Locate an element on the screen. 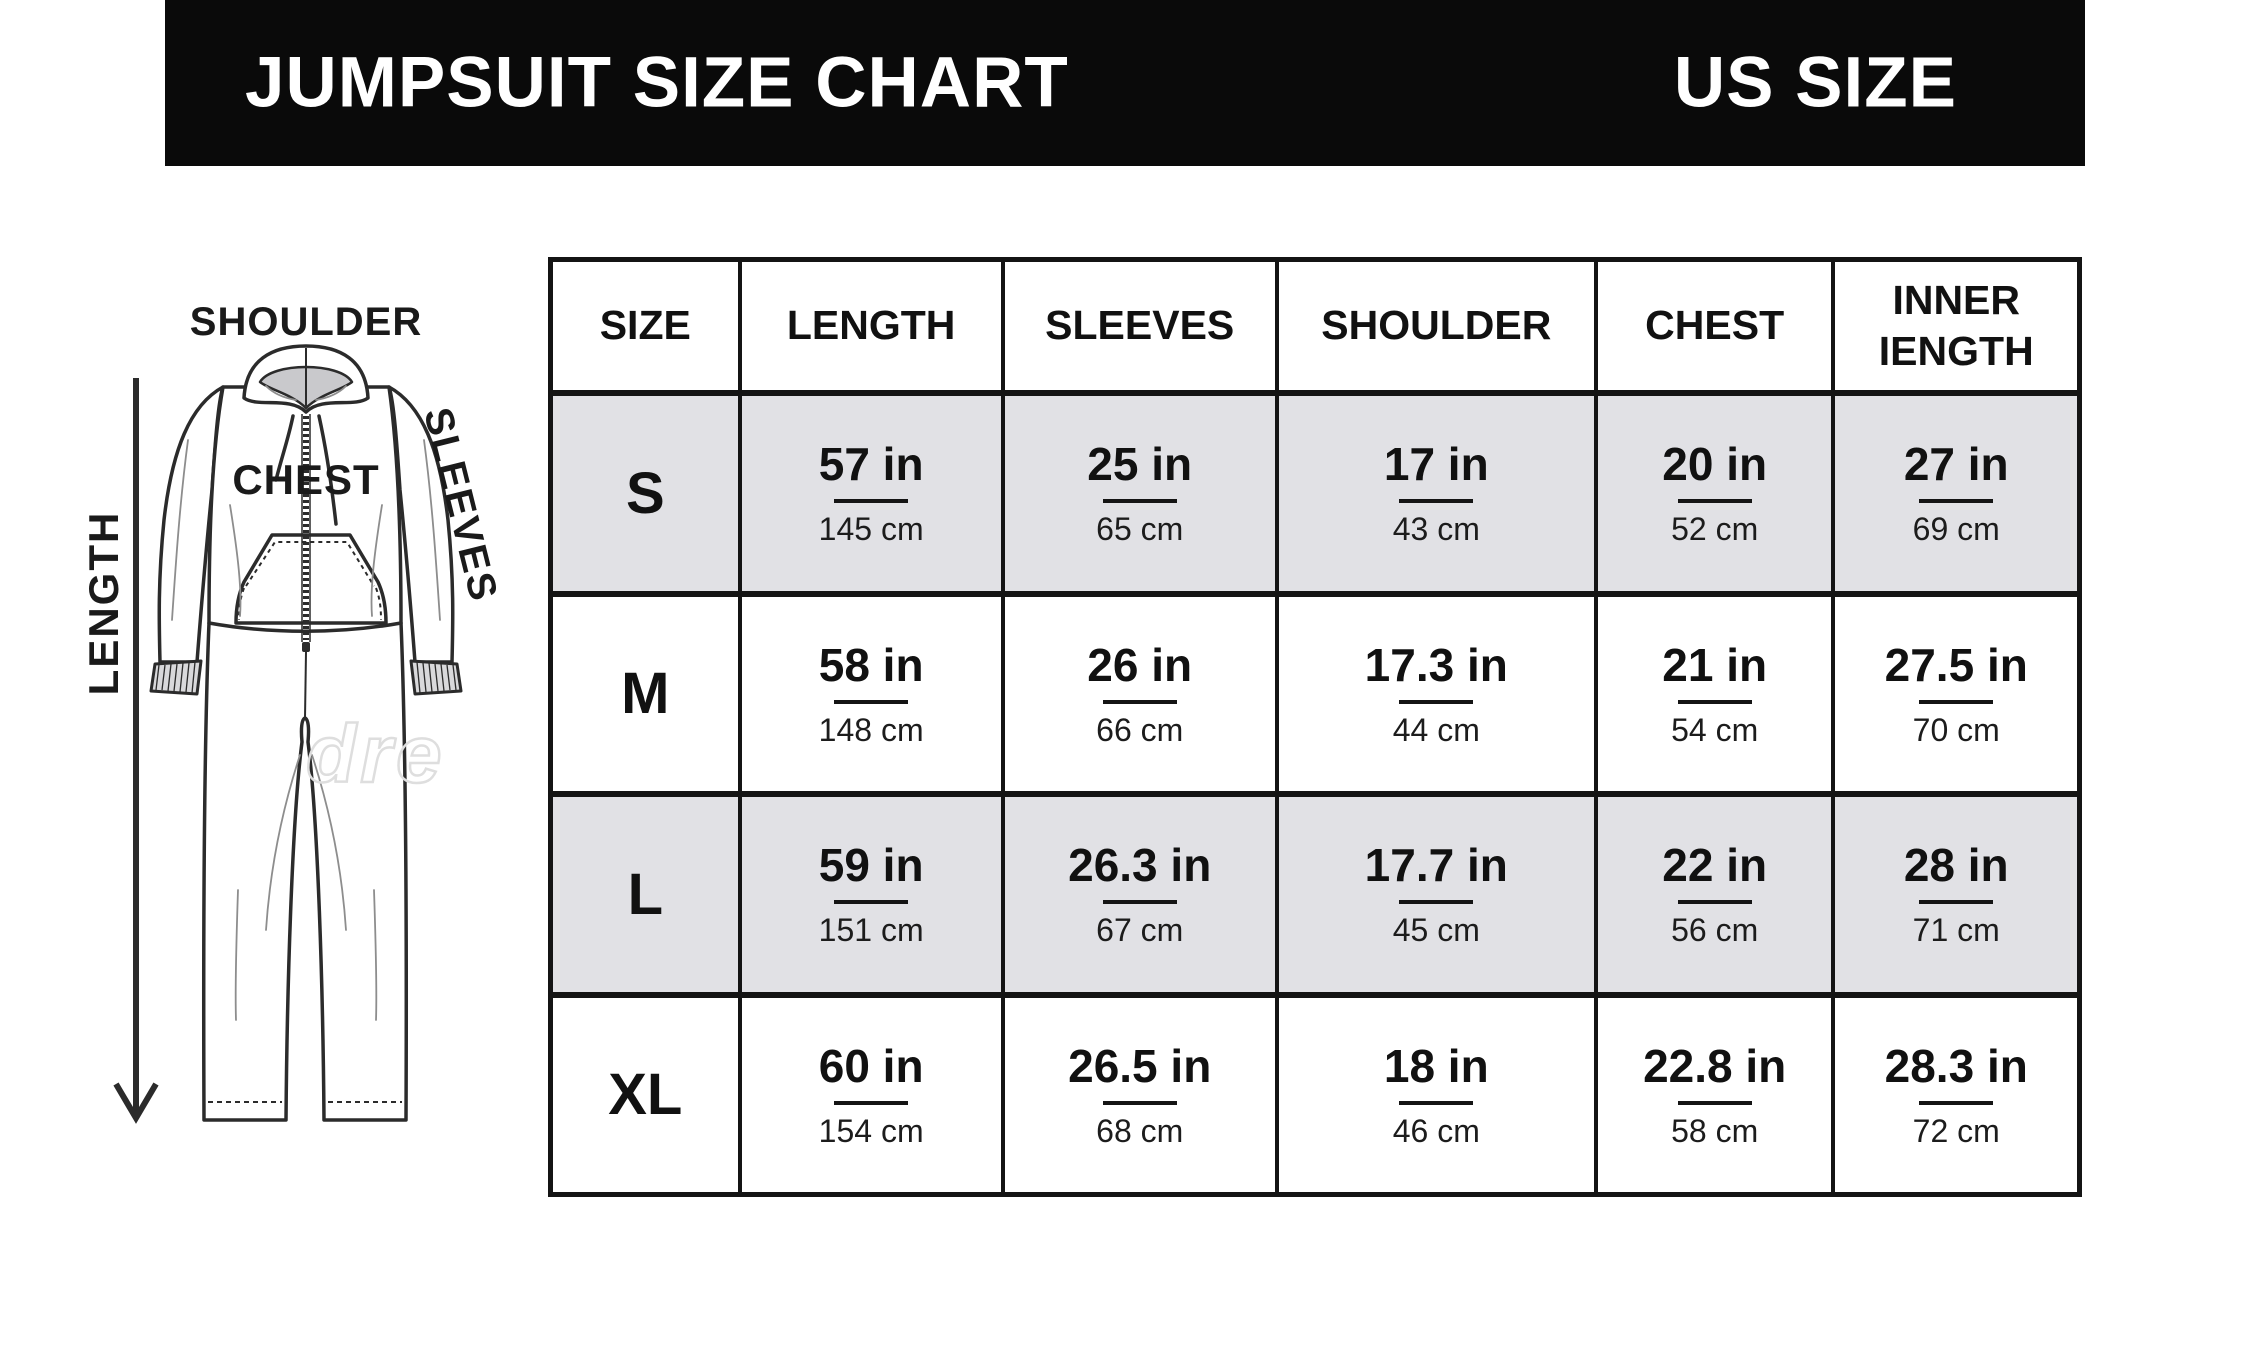 The width and height of the screenshot is (2250, 1350). measurement-cell-s-sleeves: 25 in 65 cm is located at coordinates (1139, 493).